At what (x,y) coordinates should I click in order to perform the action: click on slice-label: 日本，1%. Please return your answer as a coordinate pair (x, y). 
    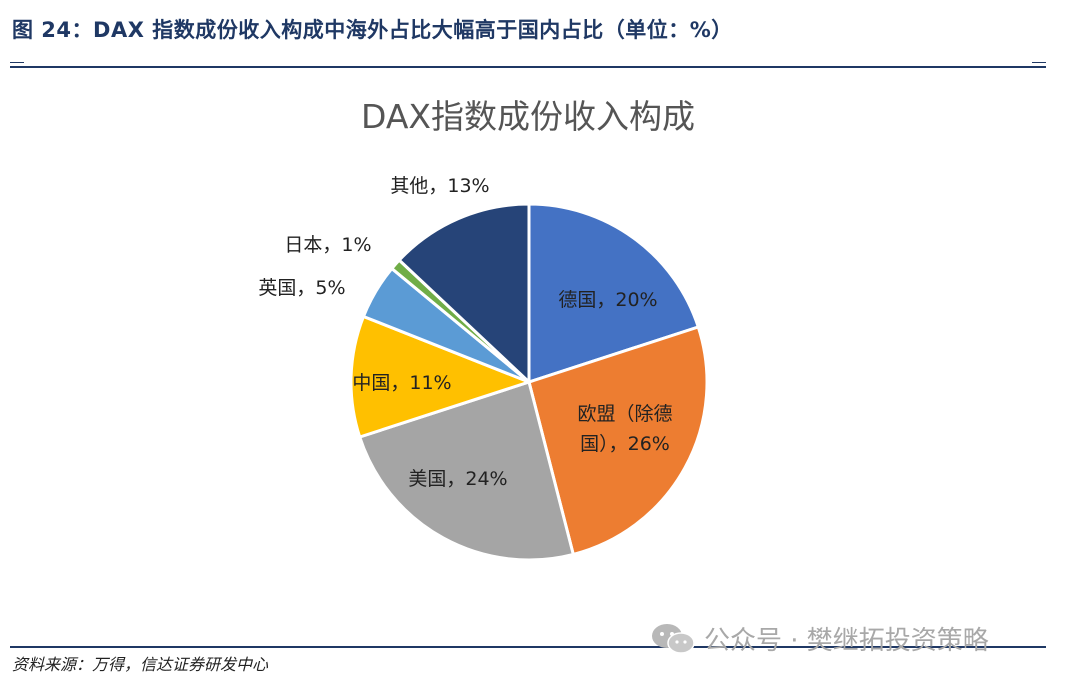
    Looking at the image, I should click on (327, 245).